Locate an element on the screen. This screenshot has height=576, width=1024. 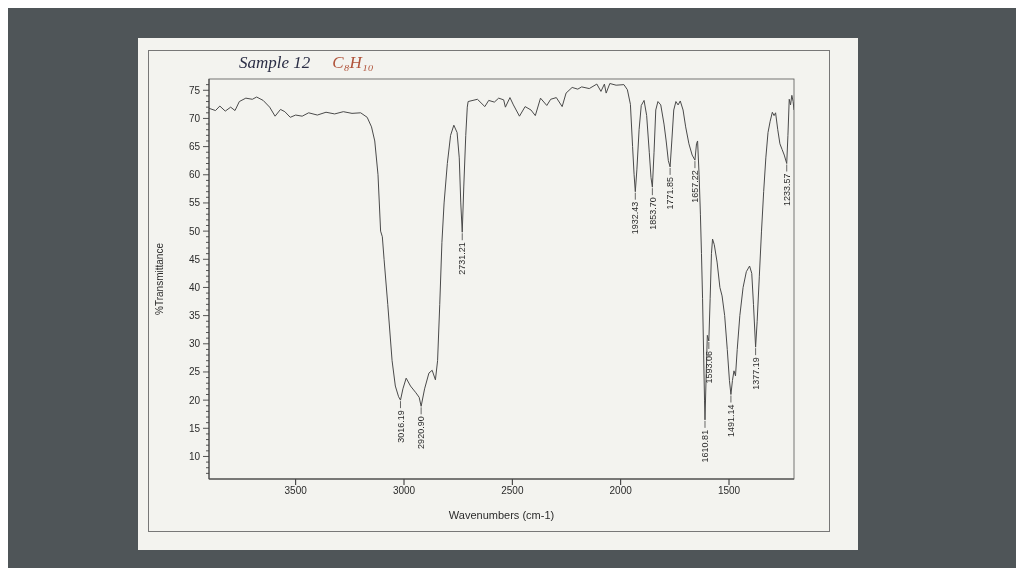
annotation: 3016.19 is located at coordinates (400, 426).